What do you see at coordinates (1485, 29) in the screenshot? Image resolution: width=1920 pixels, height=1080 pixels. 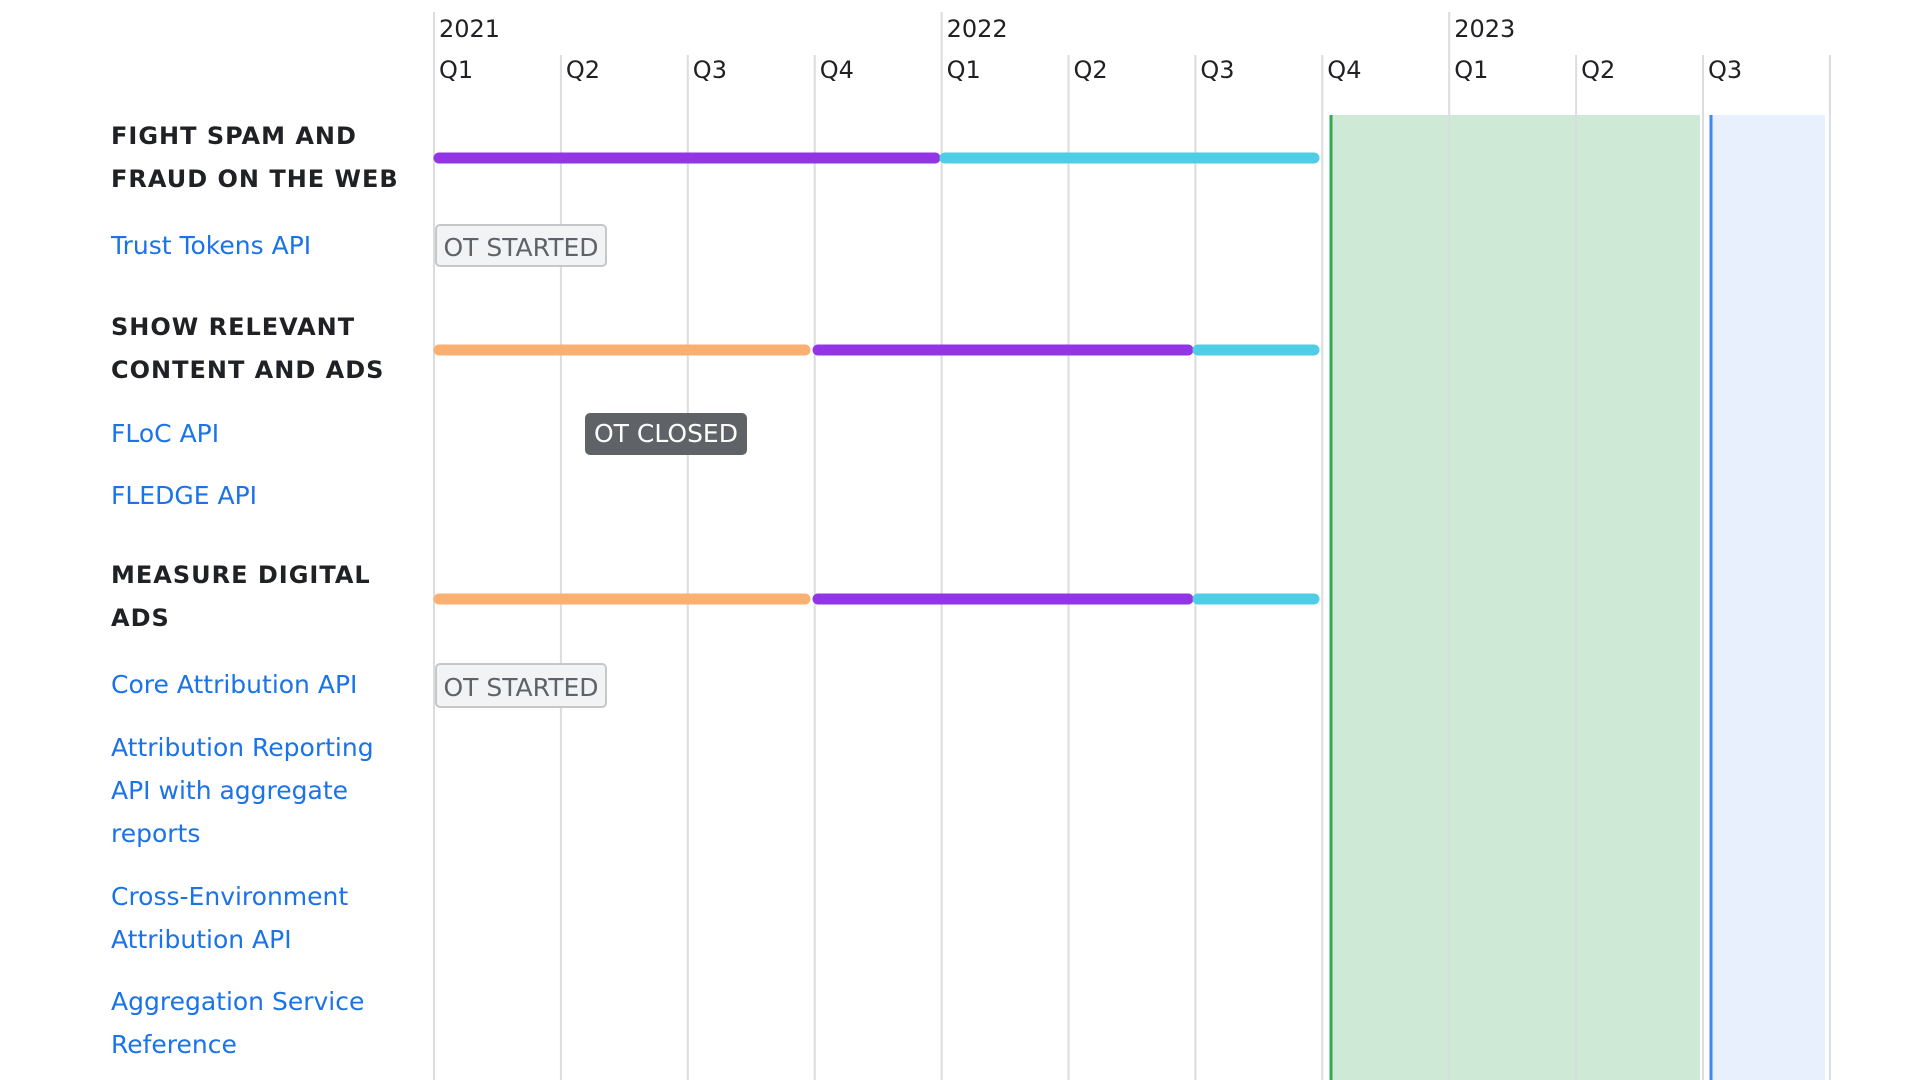 I see `year-label: 2023` at bounding box center [1485, 29].